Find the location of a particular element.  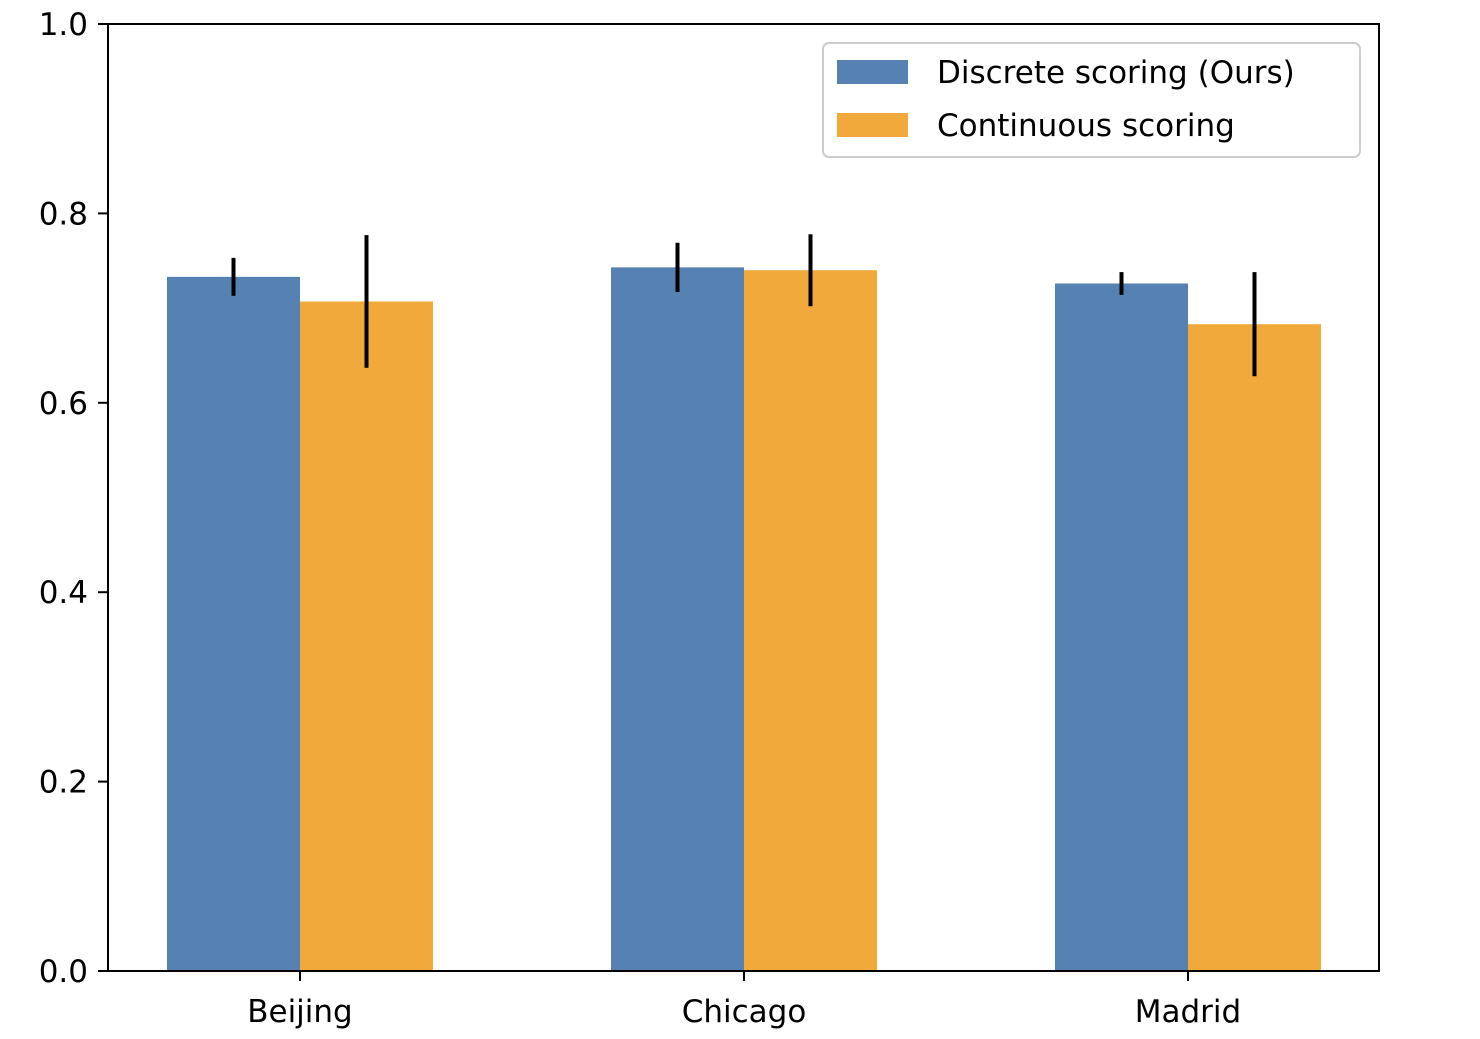

x-tick-label-chicago: Chicago is located at coordinates (744, 1012).